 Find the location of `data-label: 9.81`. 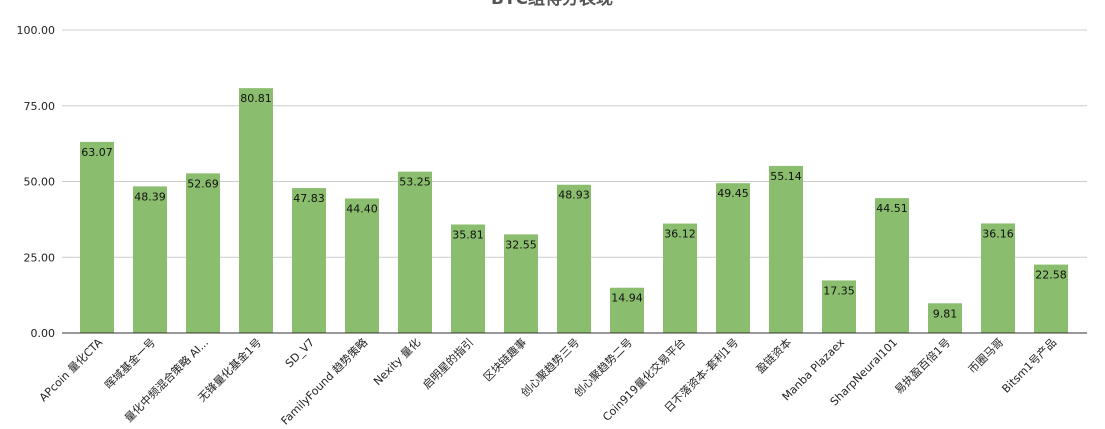

data-label: 9.81 is located at coordinates (945, 313).